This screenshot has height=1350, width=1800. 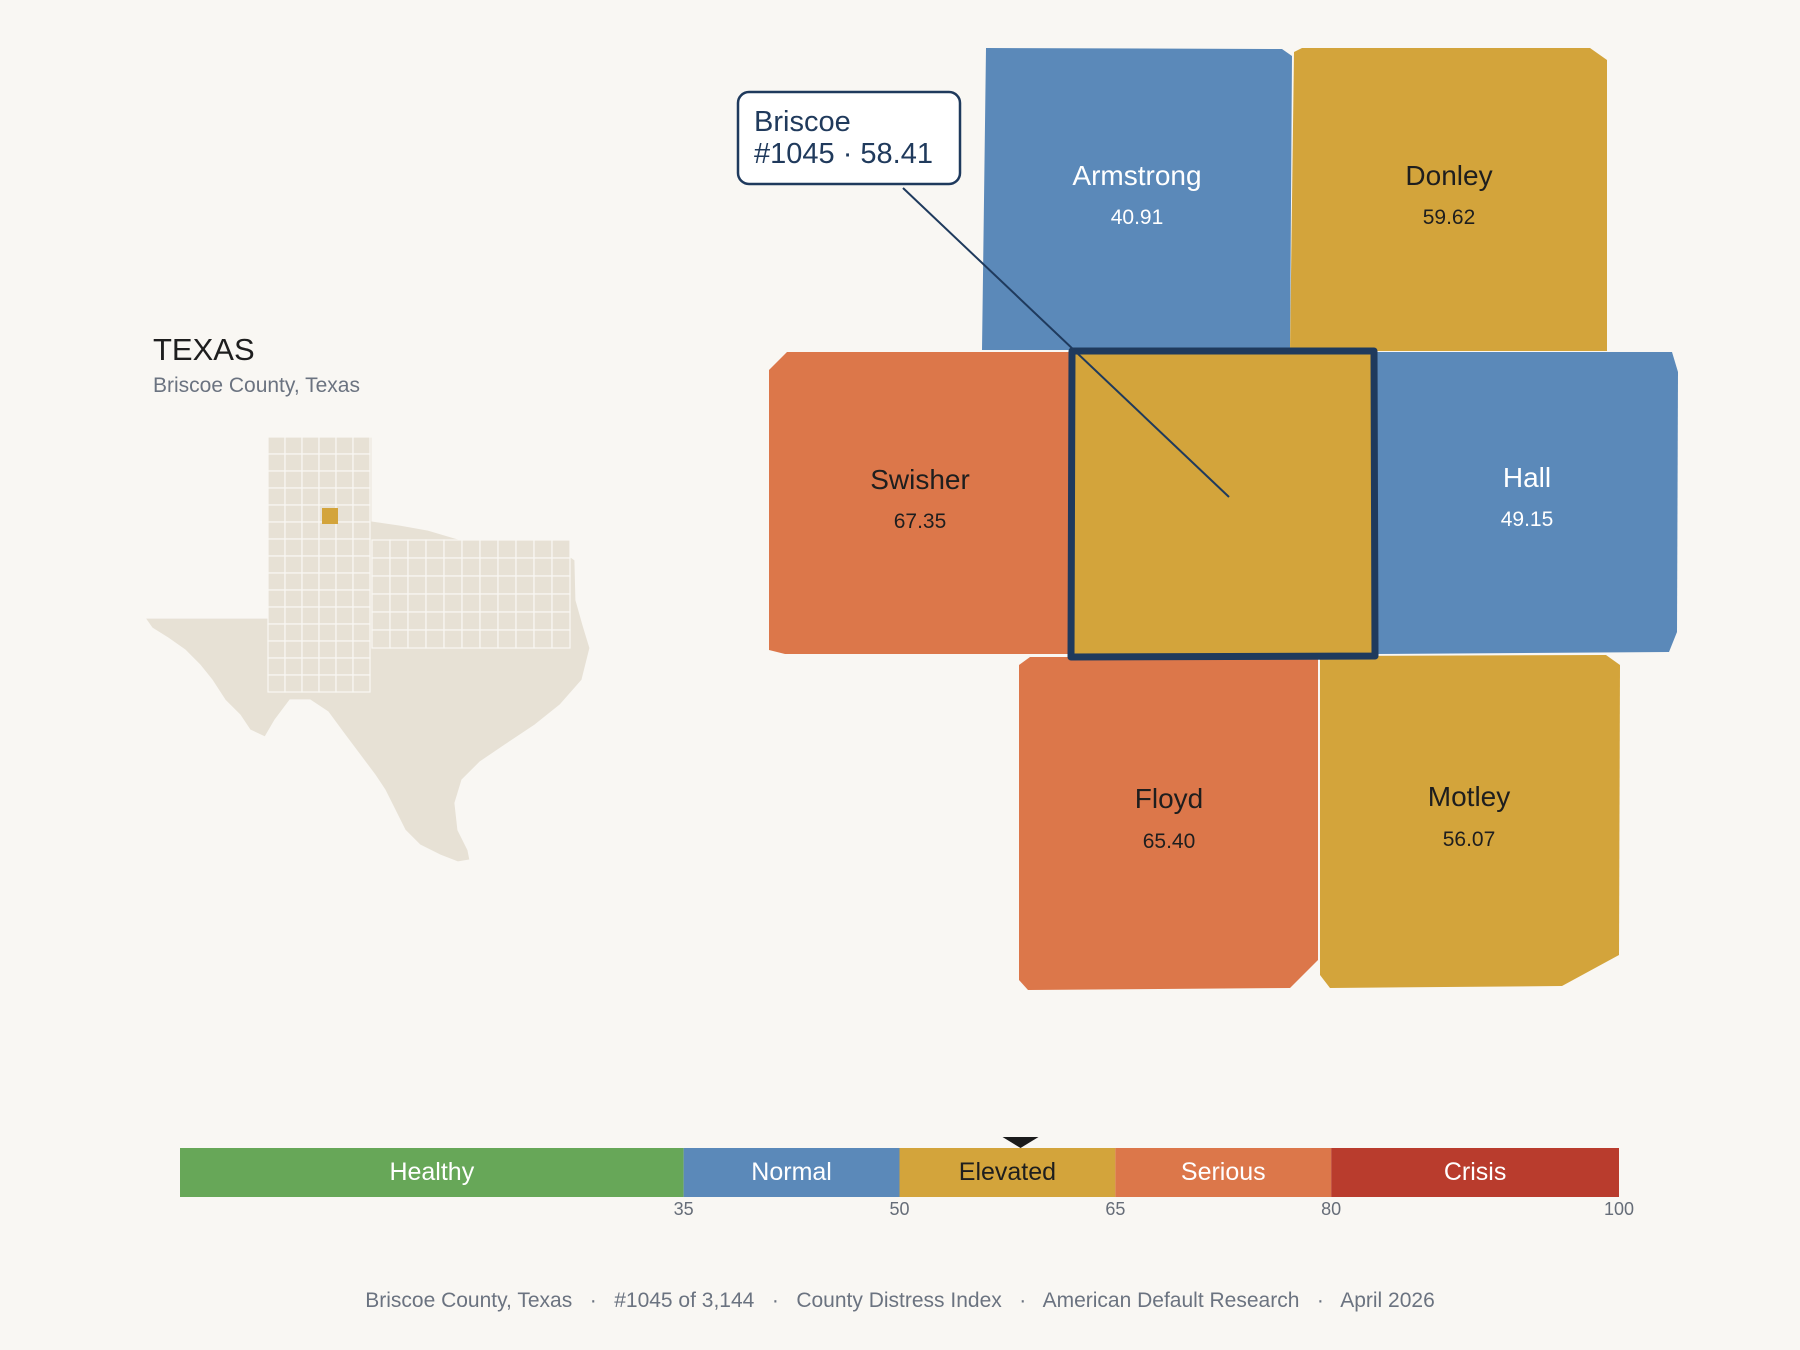 I want to click on legend-band-label: Crisis, so click(x=1475, y=1172).